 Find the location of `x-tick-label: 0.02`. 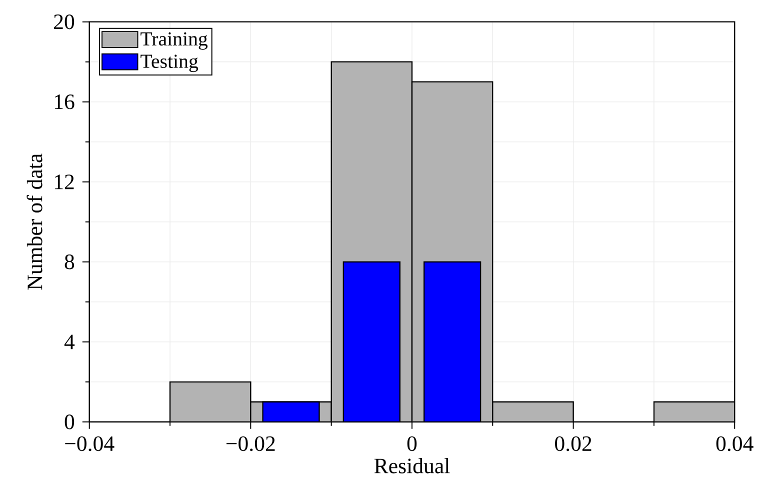

x-tick-label: 0.02 is located at coordinates (573, 443).